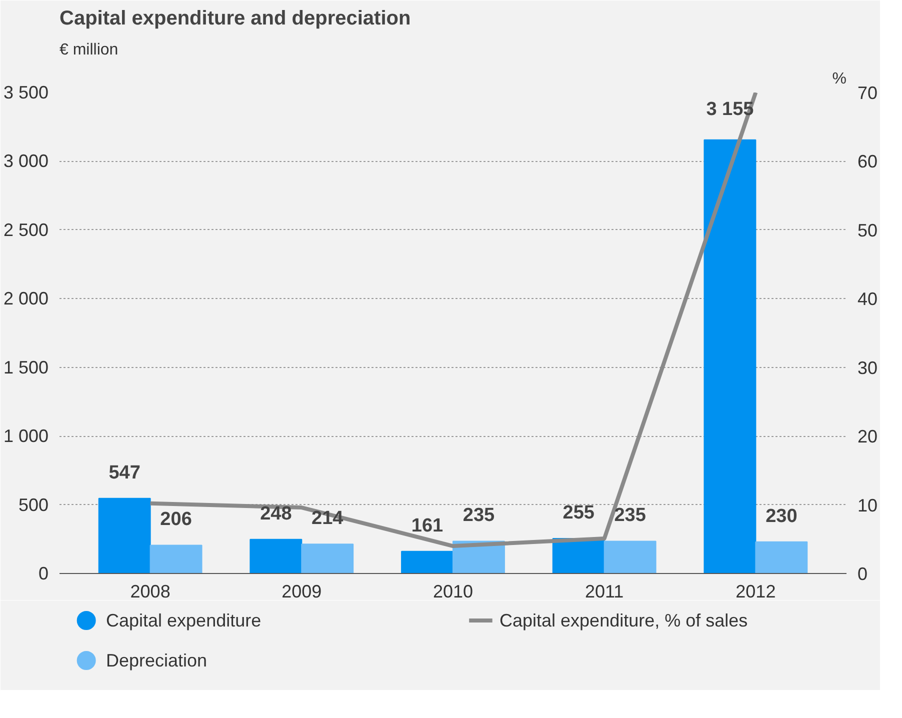 Image resolution: width=902 pixels, height=718 pixels. What do you see at coordinates (868, 162) in the screenshot?
I see `y2-tick-label: 60` at bounding box center [868, 162].